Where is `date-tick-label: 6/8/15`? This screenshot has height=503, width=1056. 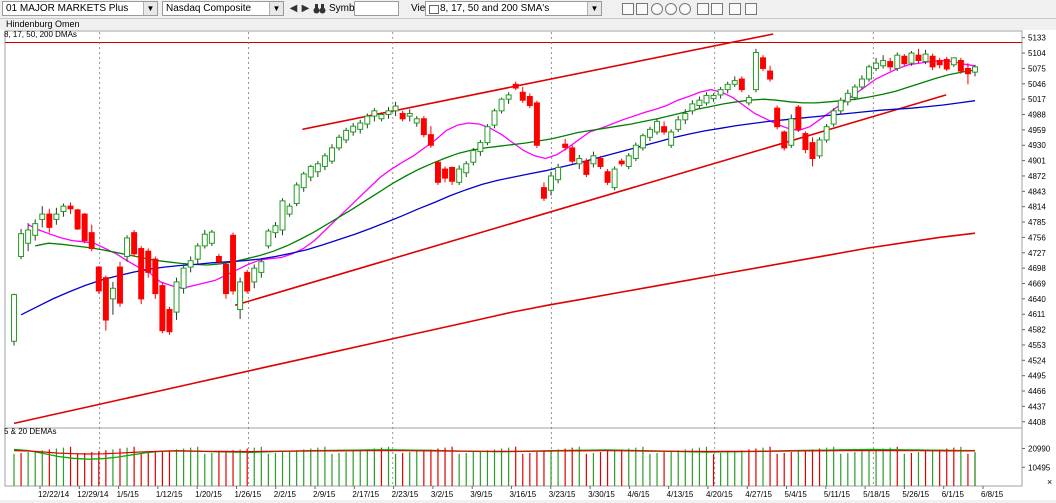
date-tick-label: 6/8/15 is located at coordinates (992, 494).